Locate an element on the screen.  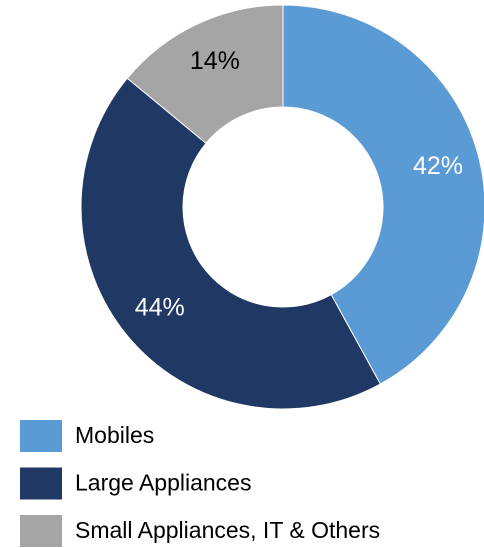
value-label: 42% is located at coordinates (438, 166).